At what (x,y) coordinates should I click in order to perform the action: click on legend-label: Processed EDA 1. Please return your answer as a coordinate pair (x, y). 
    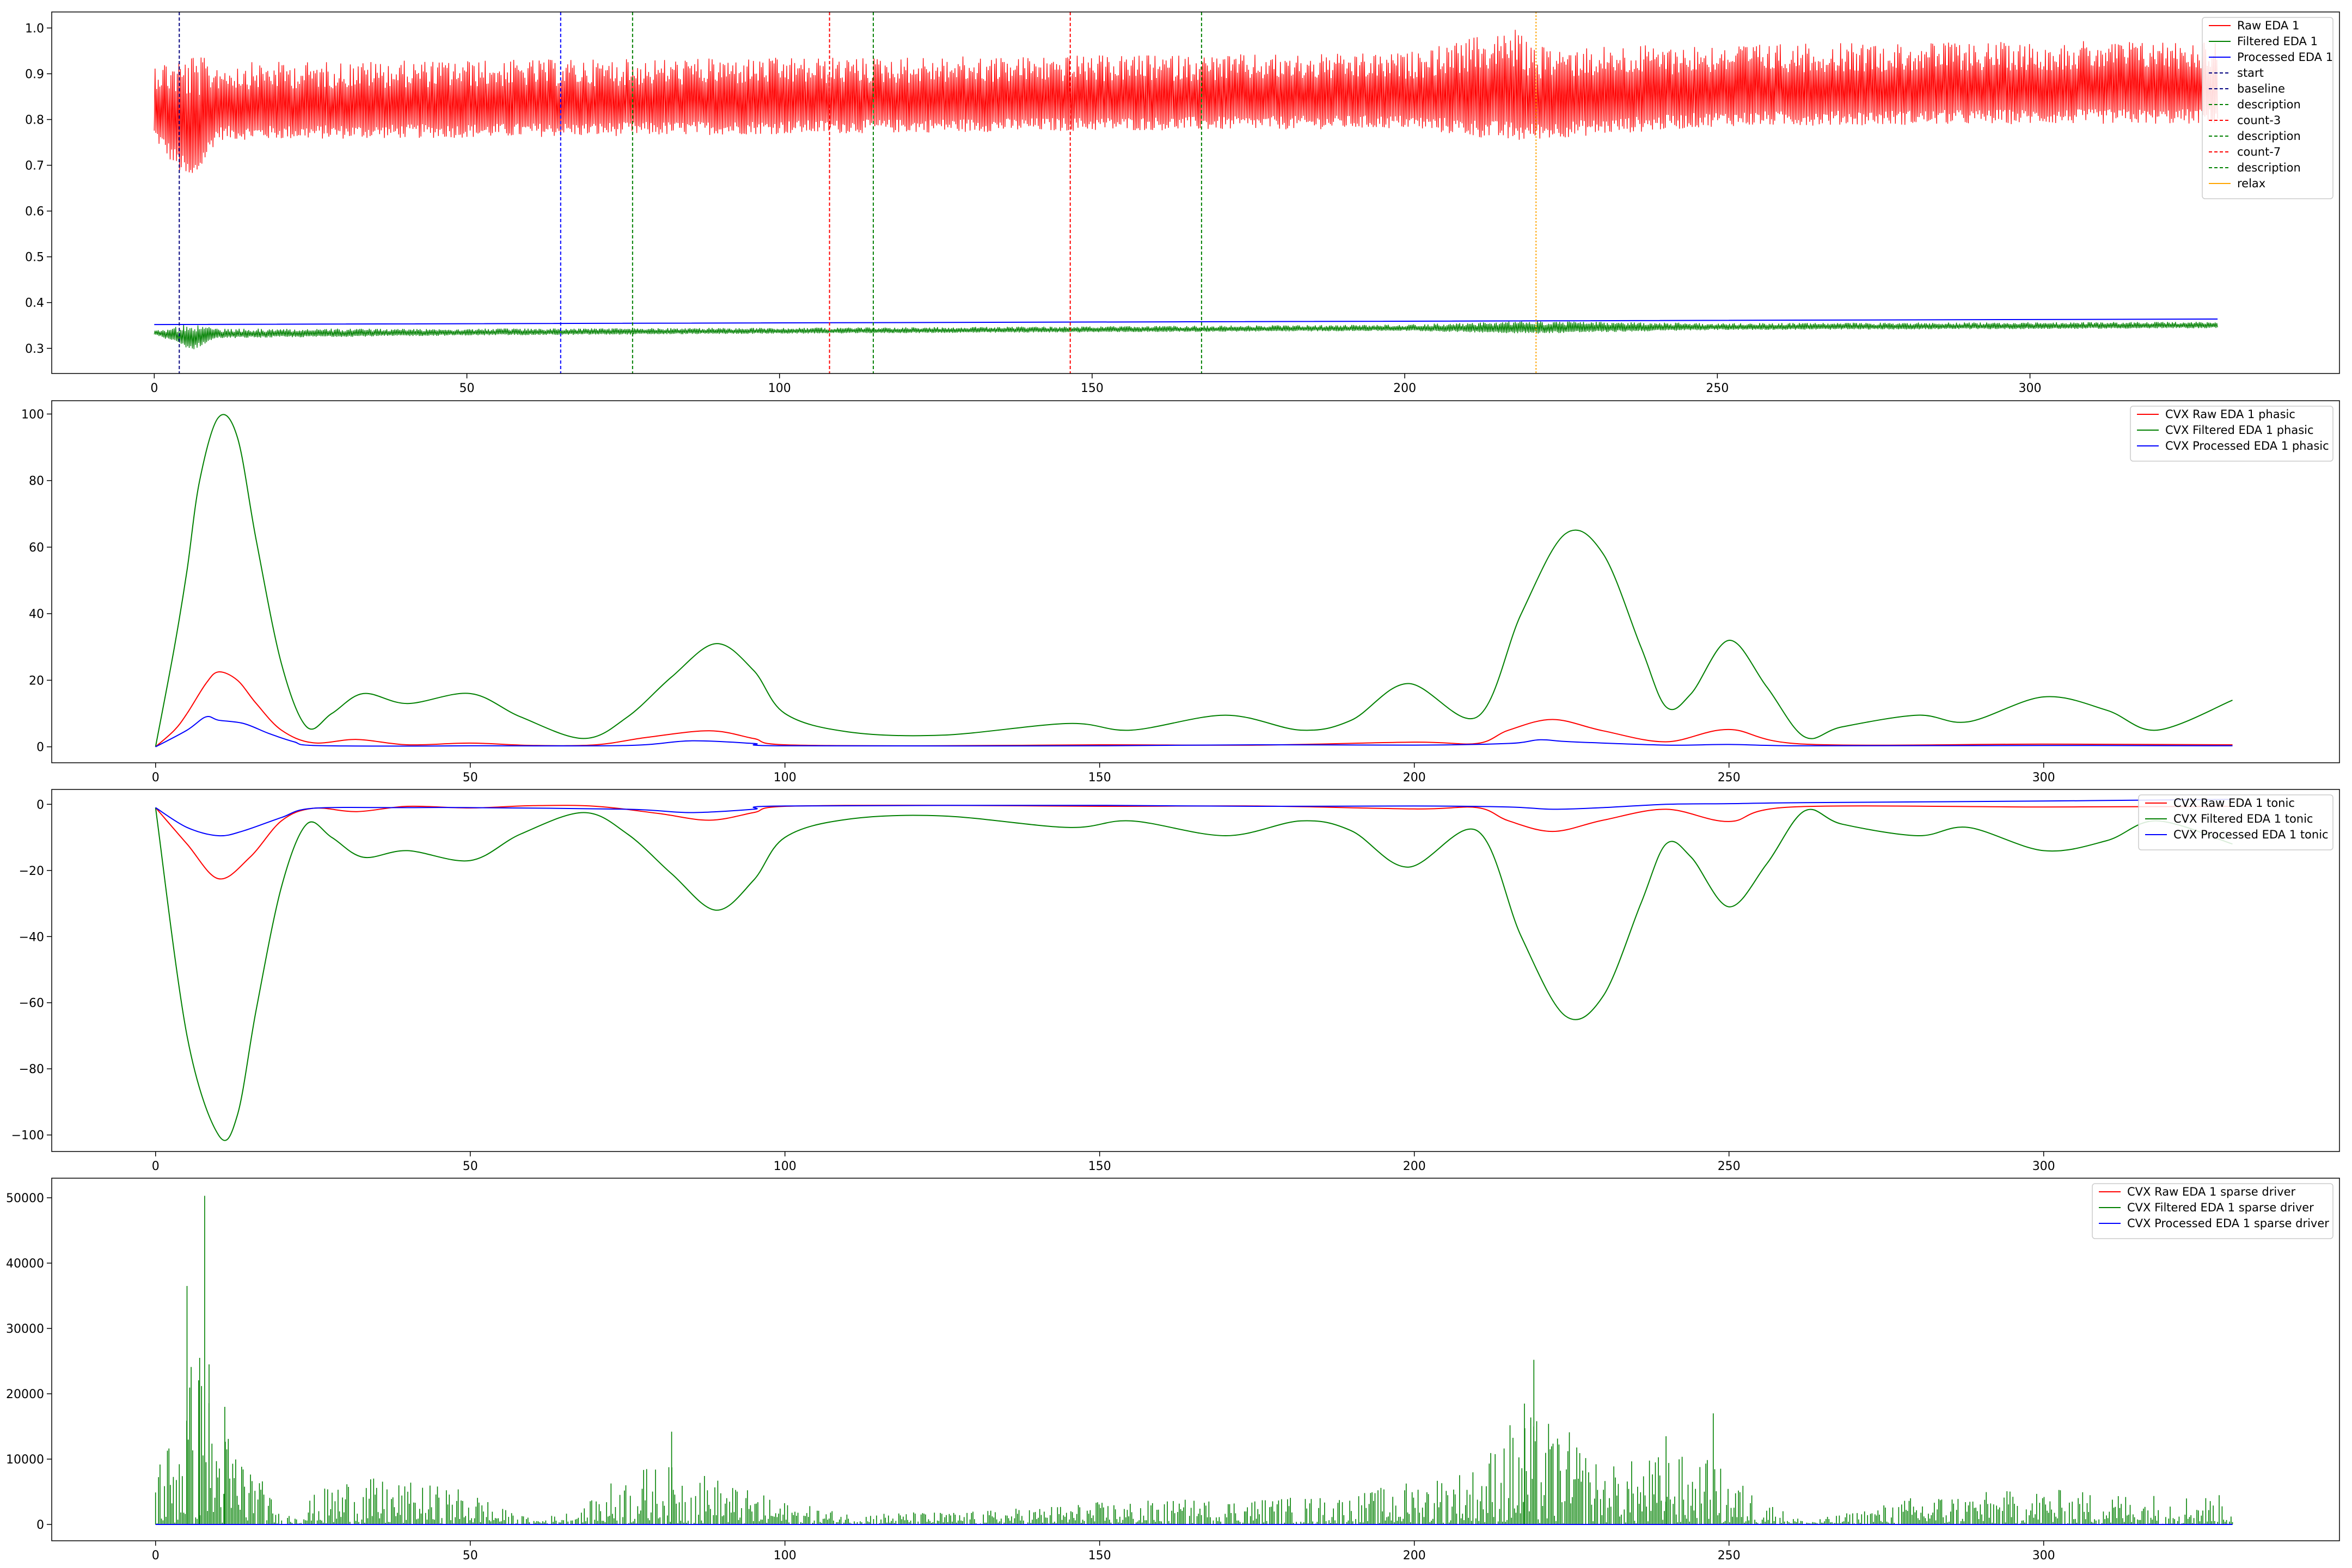
    Looking at the image, I should click on (2285, 57).